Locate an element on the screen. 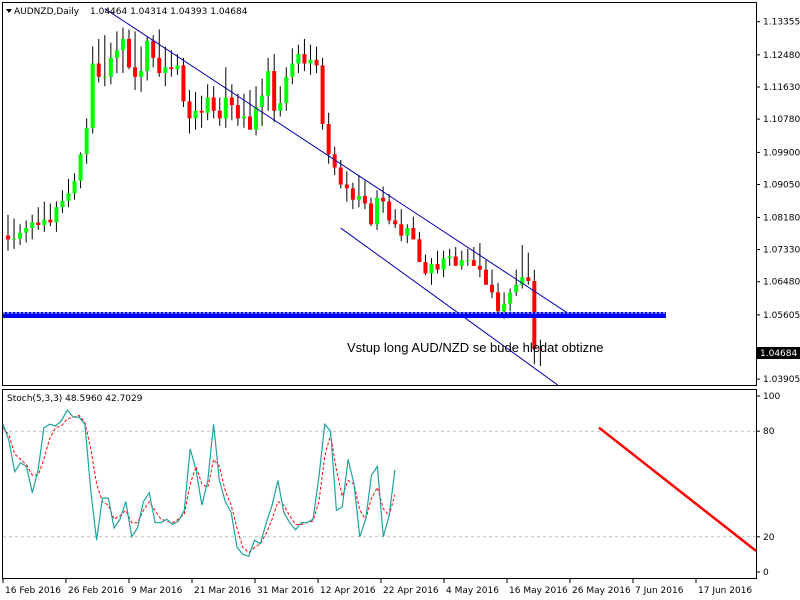 This screenshot has width=800, height=600. price-tick-label: 1.11630 is located at coordinates (781, 88).